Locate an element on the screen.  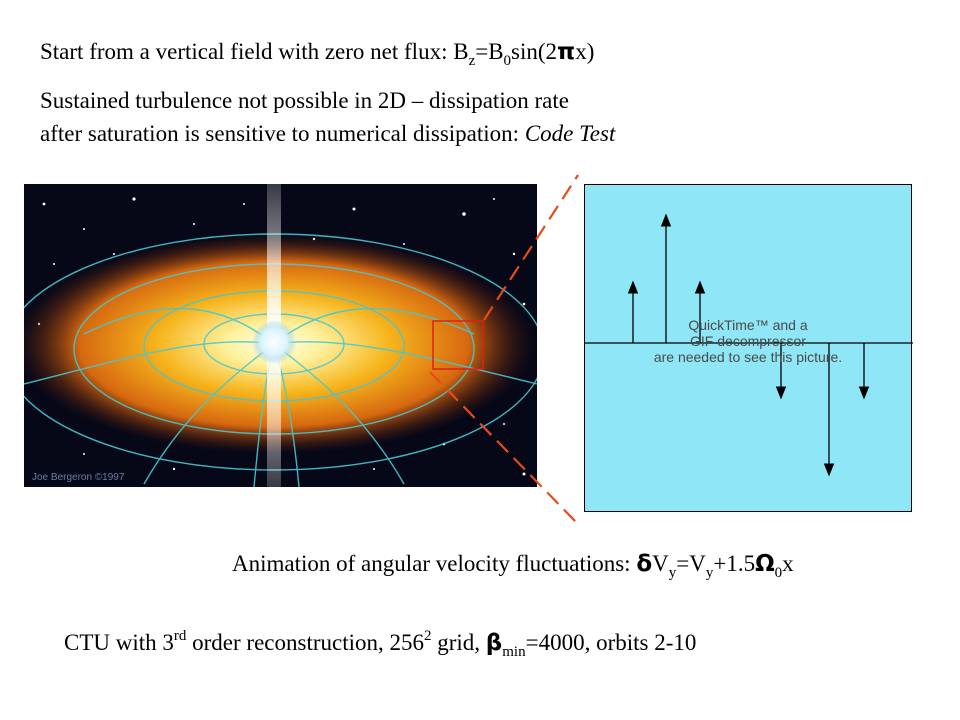
subscript: min is located at coordinates (514, 652).